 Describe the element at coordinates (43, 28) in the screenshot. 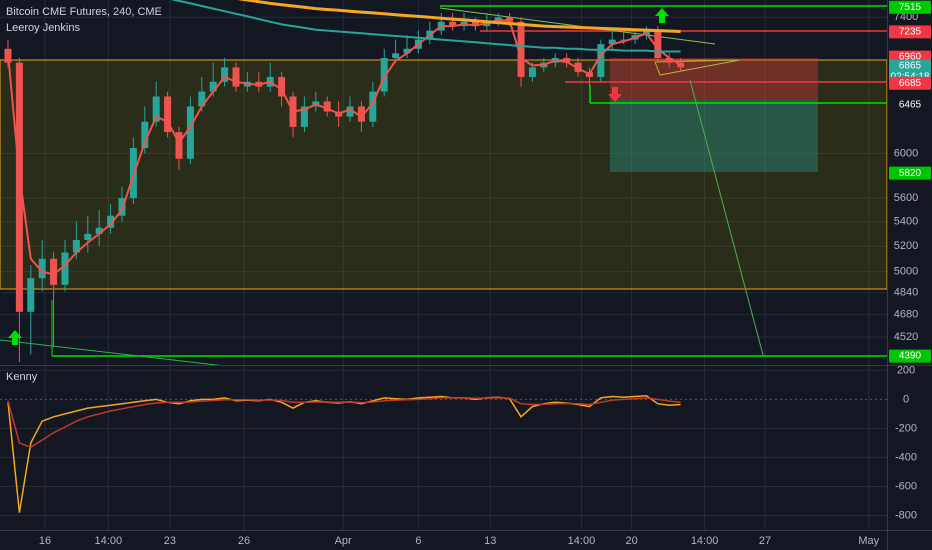

I see `indicator-label: Leeroy Jenkins` at that location.